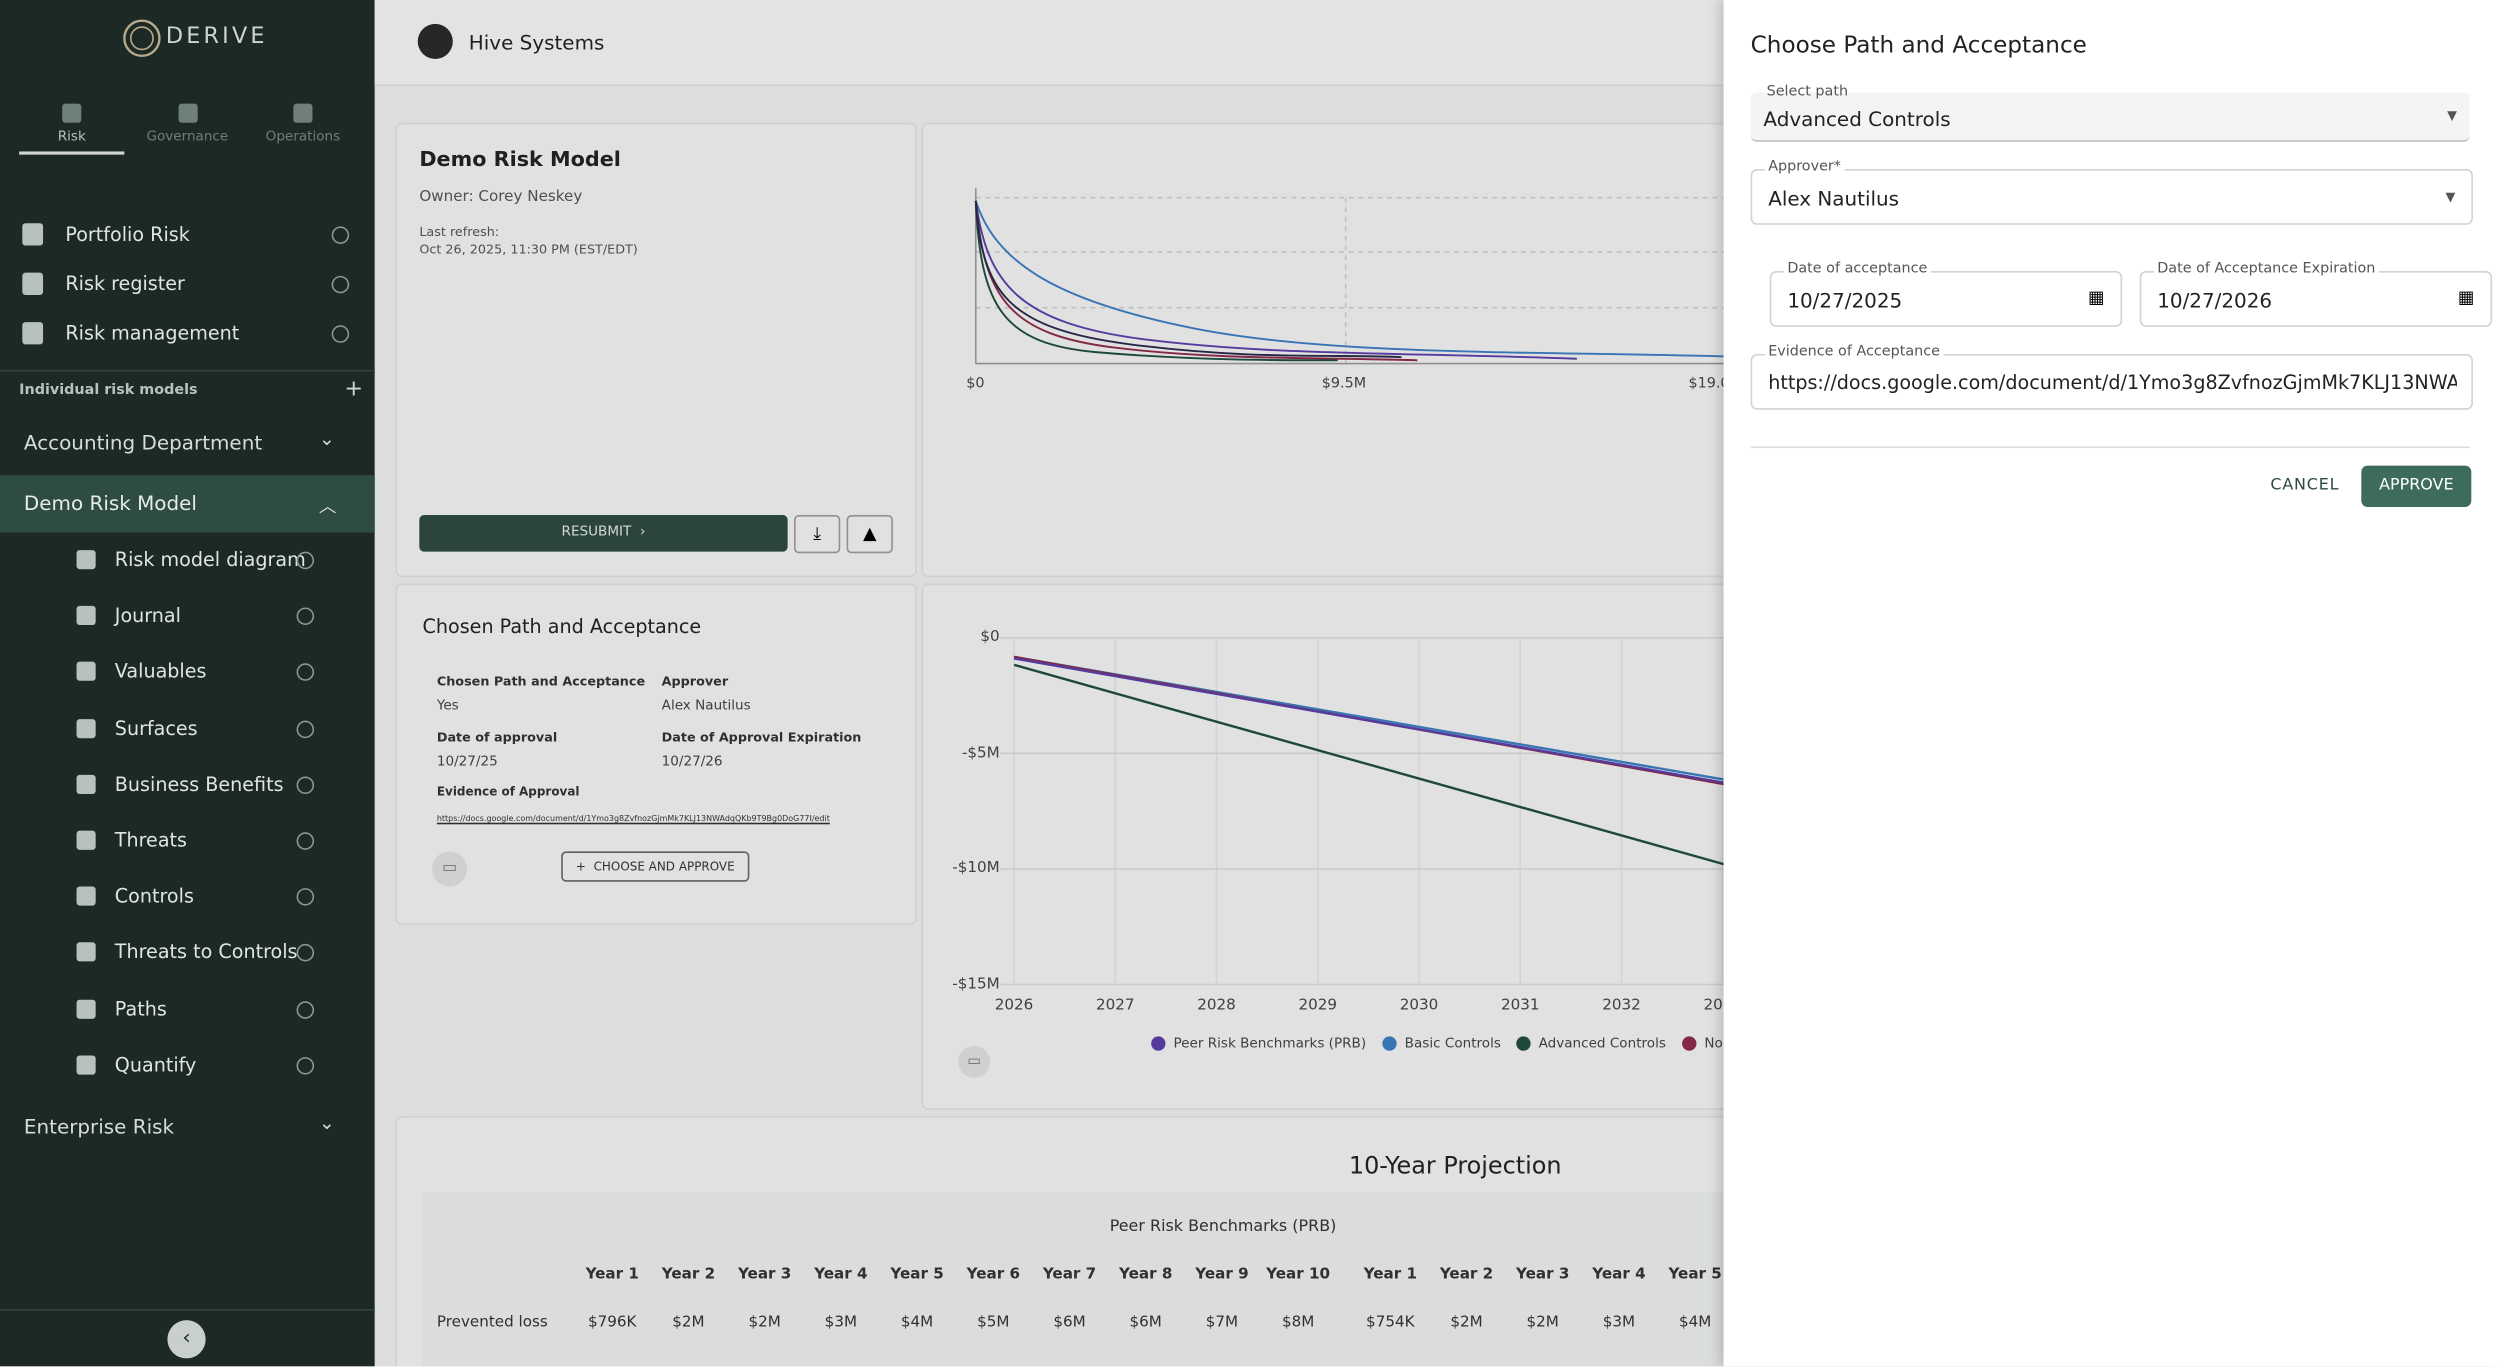 Image resolution: width=2500 pixels, height=1367 pixels. I want to click on tab-label: Operations, so click(303, 137).